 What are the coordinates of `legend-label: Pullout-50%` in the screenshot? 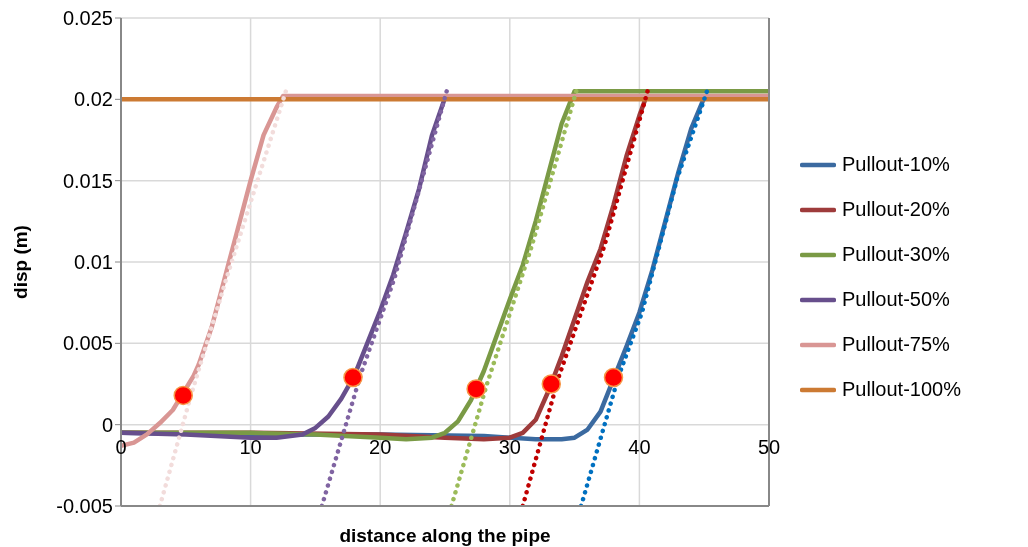 It's located at (896, 299).